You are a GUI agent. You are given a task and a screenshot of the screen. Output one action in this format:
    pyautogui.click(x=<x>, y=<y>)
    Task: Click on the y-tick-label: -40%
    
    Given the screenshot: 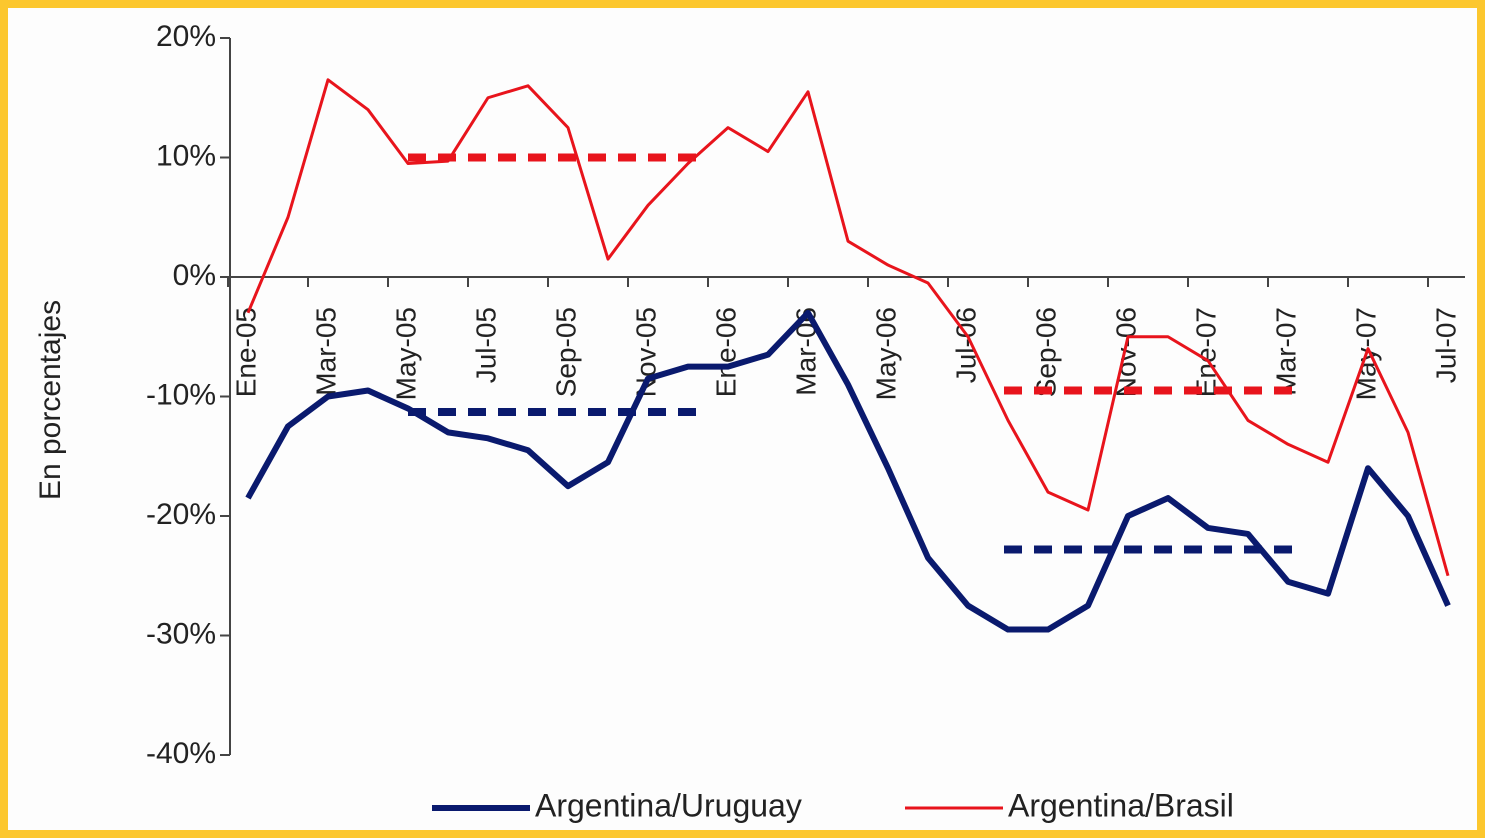 What is the action you would take?
    pyautogui.click(x=181, y=753)
    